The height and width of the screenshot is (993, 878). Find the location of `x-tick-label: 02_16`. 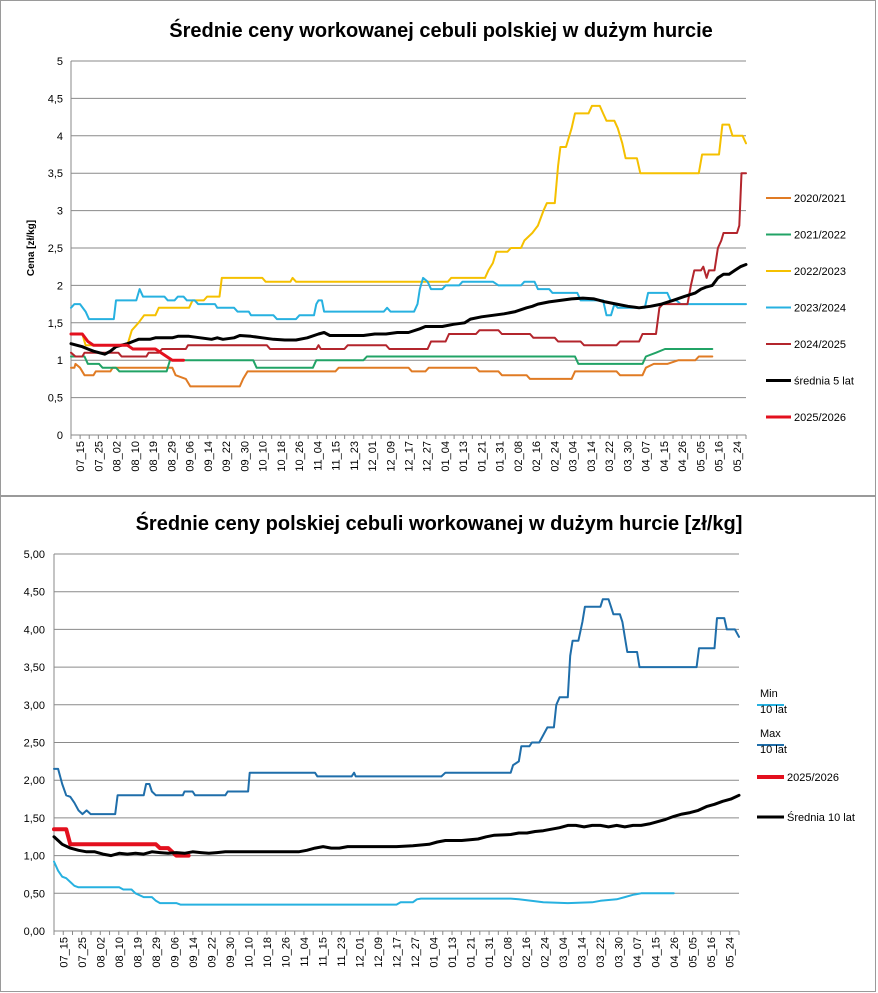

x-tick-label: 02_16 is located at coordinates (527, 952).